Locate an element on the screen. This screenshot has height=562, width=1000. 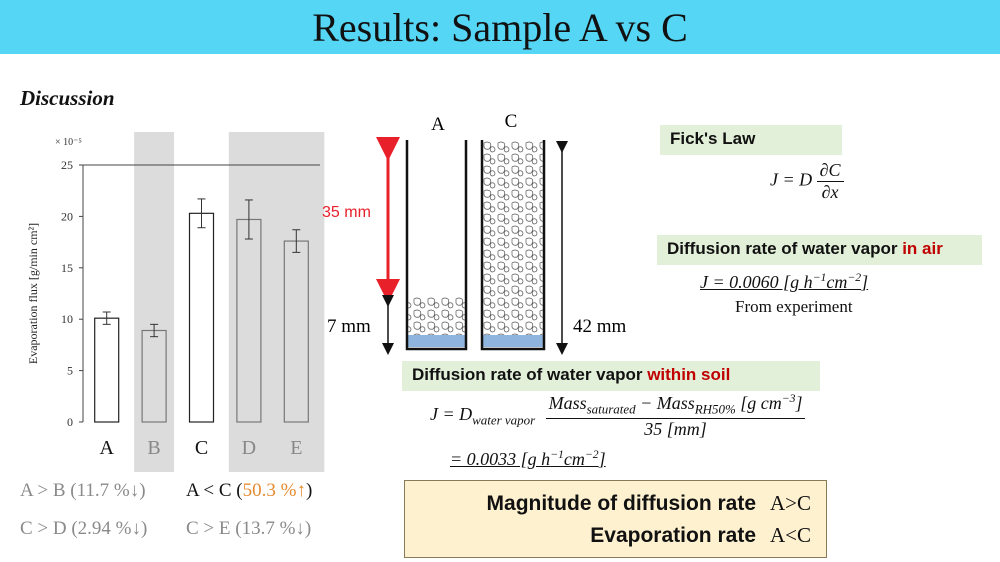
column-c is located at coordinates (513, 245).